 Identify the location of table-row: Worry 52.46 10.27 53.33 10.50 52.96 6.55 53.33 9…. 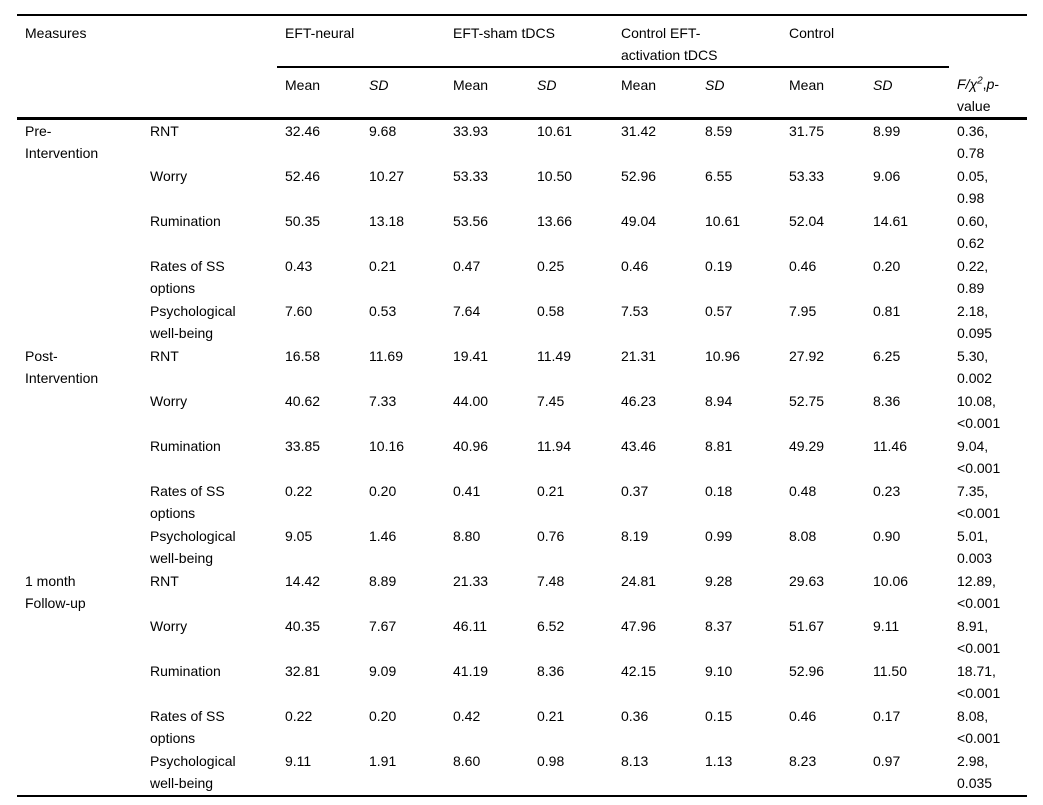
(522, 187).